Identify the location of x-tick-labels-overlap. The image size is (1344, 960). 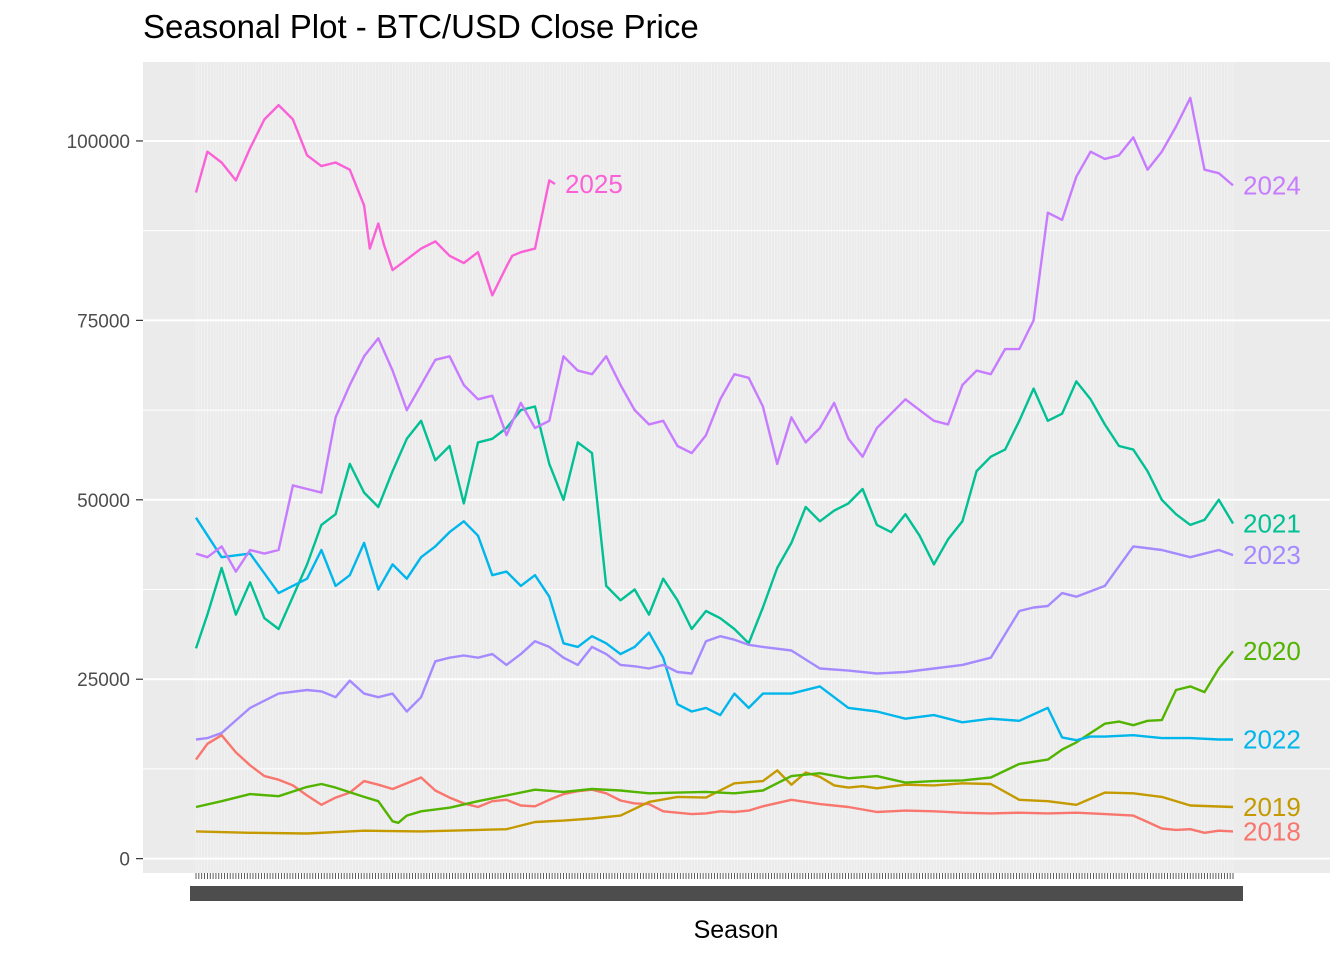
(716, 893).